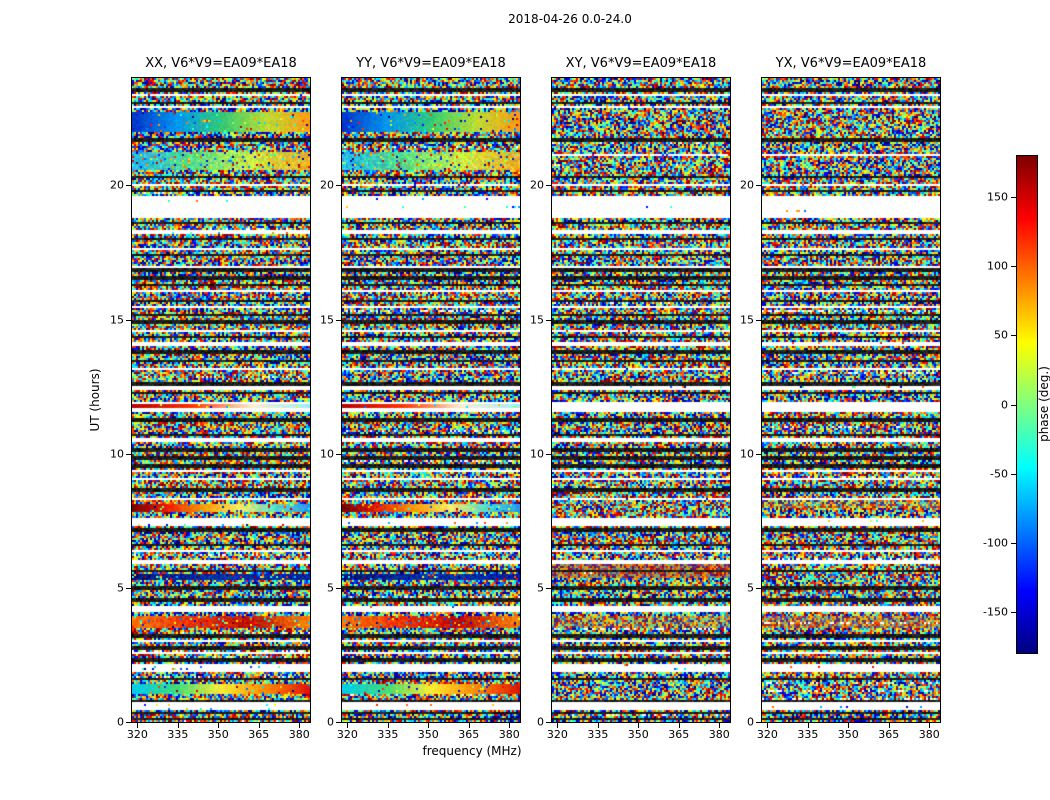  What do you see at coordinates (1004, 404) in the screenshot?
I see `colorbar-tick-label: 0` at bounding box center [1004, 404].